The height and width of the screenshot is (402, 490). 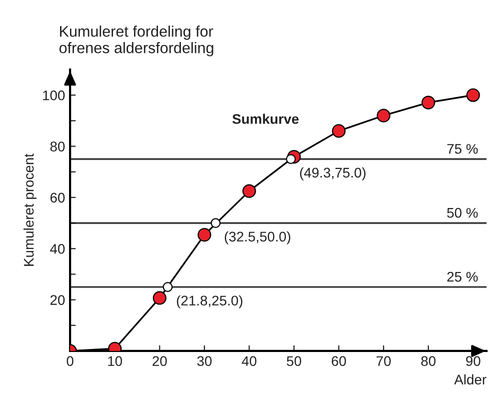 I want to click on ref-line-label: 75 %, so click(x=462, y=149).